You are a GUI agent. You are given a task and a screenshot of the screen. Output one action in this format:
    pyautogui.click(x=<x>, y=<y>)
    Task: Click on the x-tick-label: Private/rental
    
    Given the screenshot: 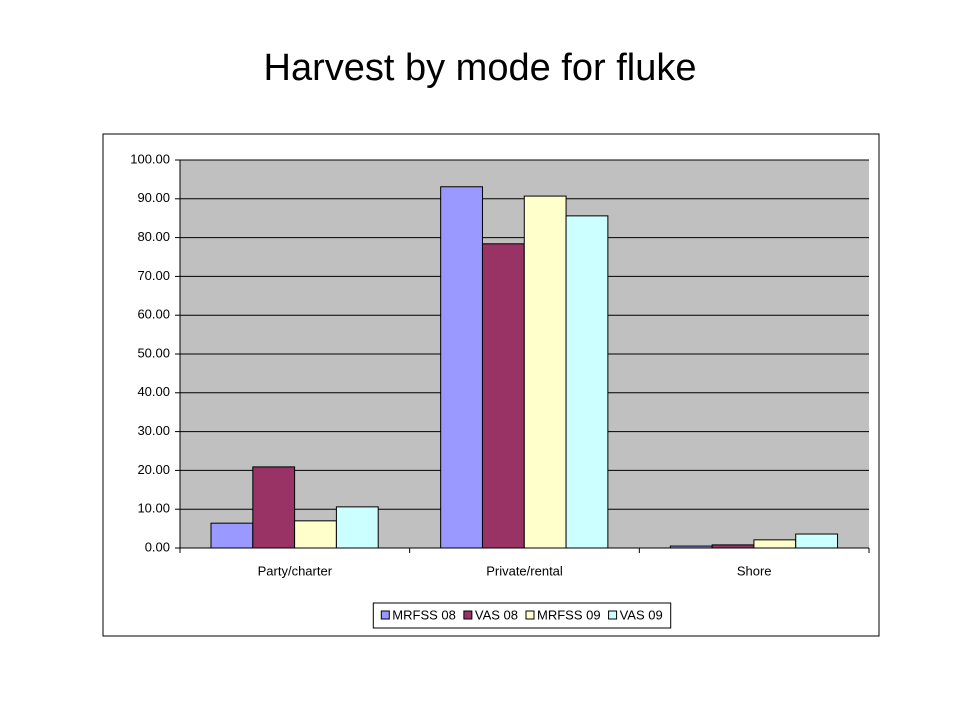 What is the action you would take?
    pyautogui.click(x=524, y=570)
    